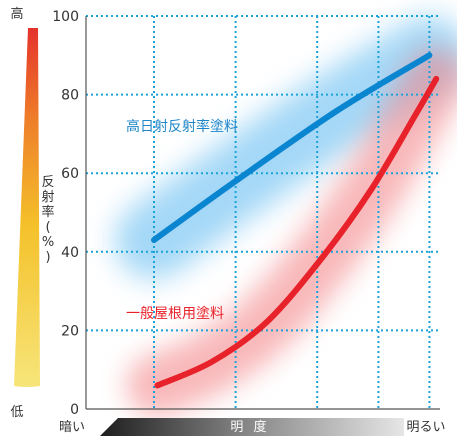 The height and width of the screenshot is (436, 457). I want to click on arrow-top-label: 高, so click(16, 14).